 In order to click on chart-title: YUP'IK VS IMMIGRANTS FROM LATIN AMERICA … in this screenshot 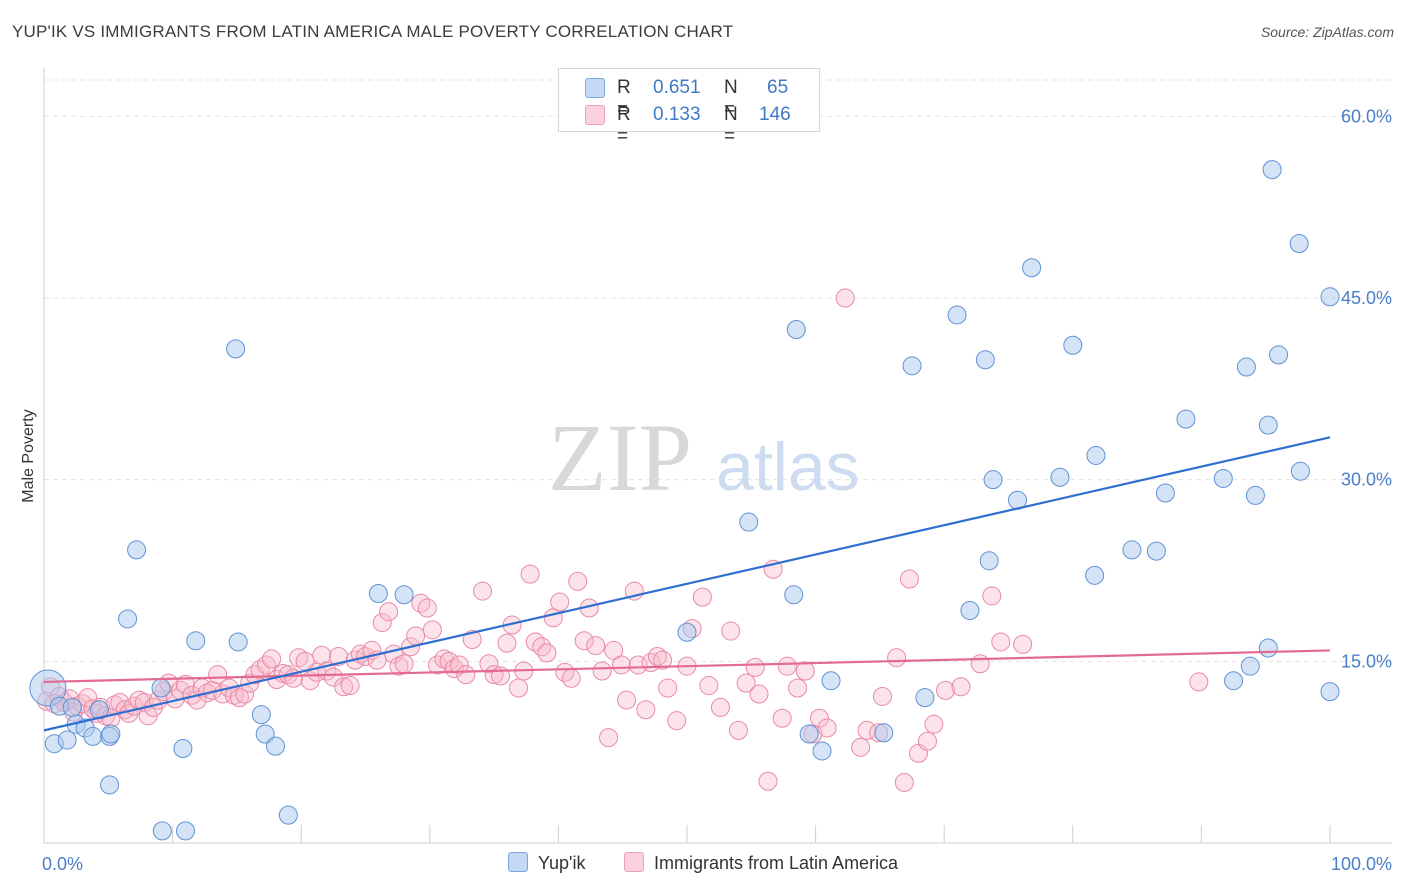, I will do `click(373, 31)`.